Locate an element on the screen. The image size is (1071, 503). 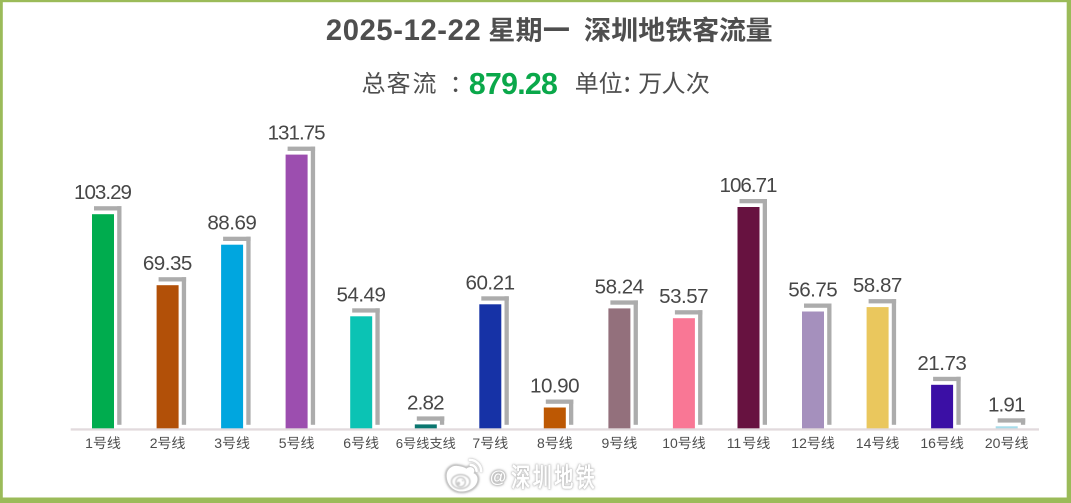
svg-text: 2.82 is located at coordinates (426, 402).